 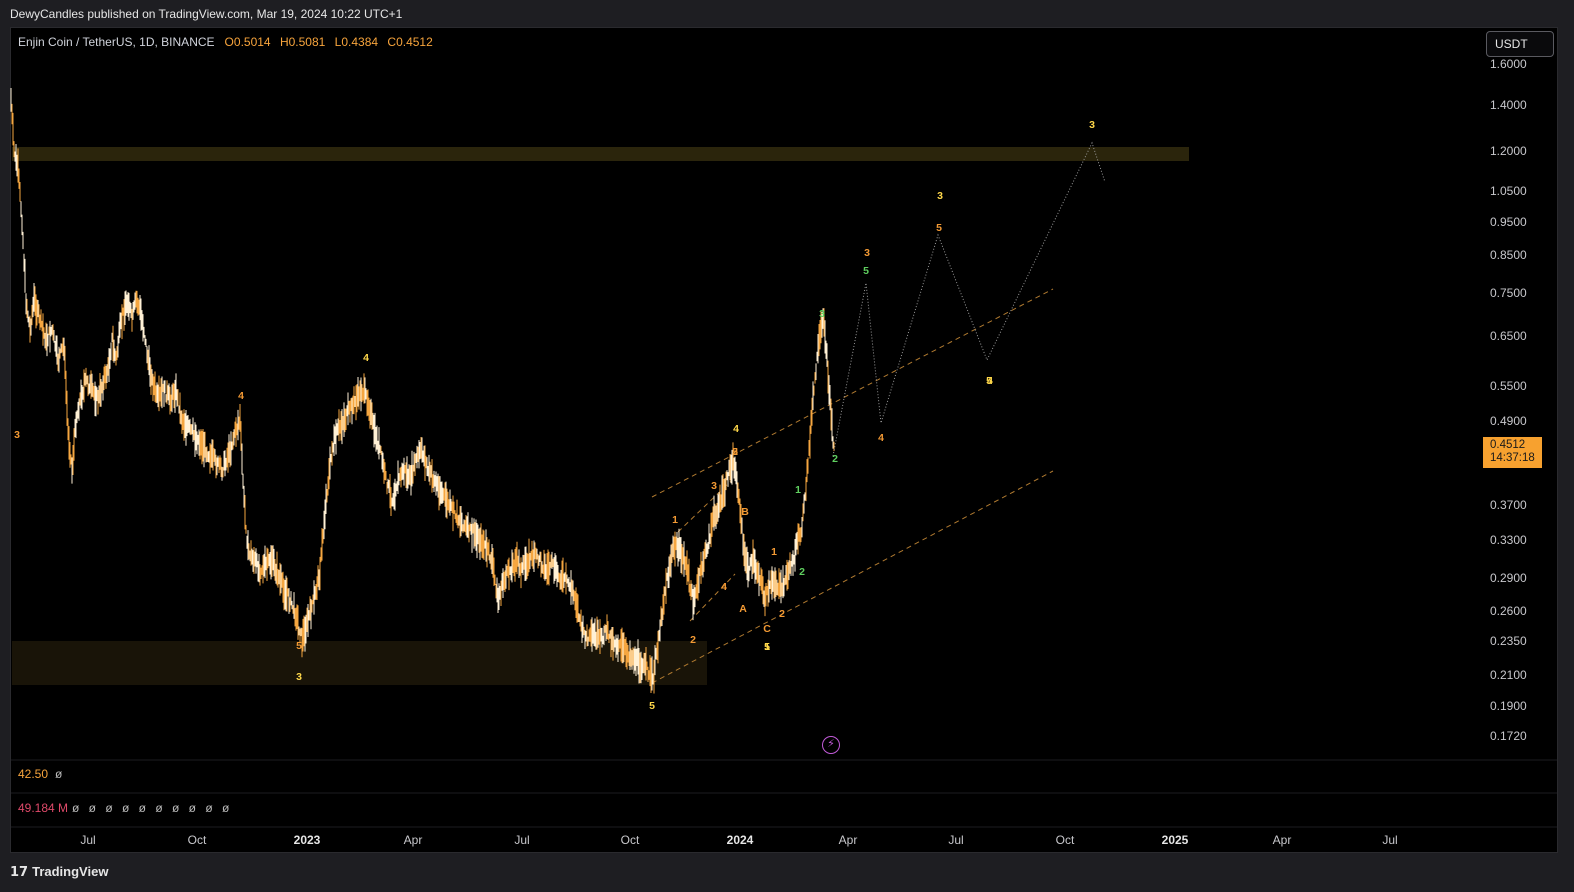 I want to click on tv-logo-icon: 𝟭𝟳, so click(x=19, y=871).